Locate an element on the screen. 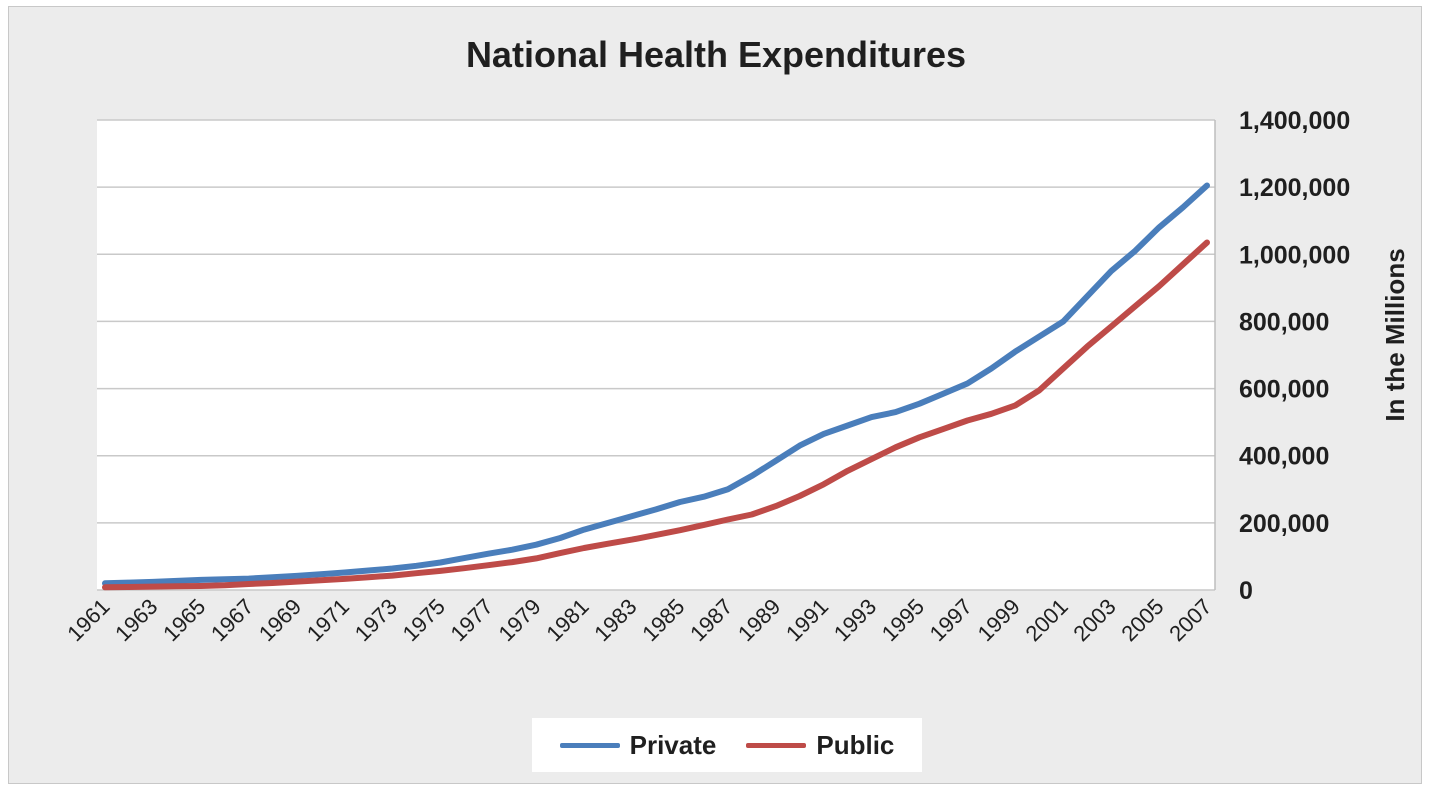  legend-item-public: Public is located at coordinates (820, 745).